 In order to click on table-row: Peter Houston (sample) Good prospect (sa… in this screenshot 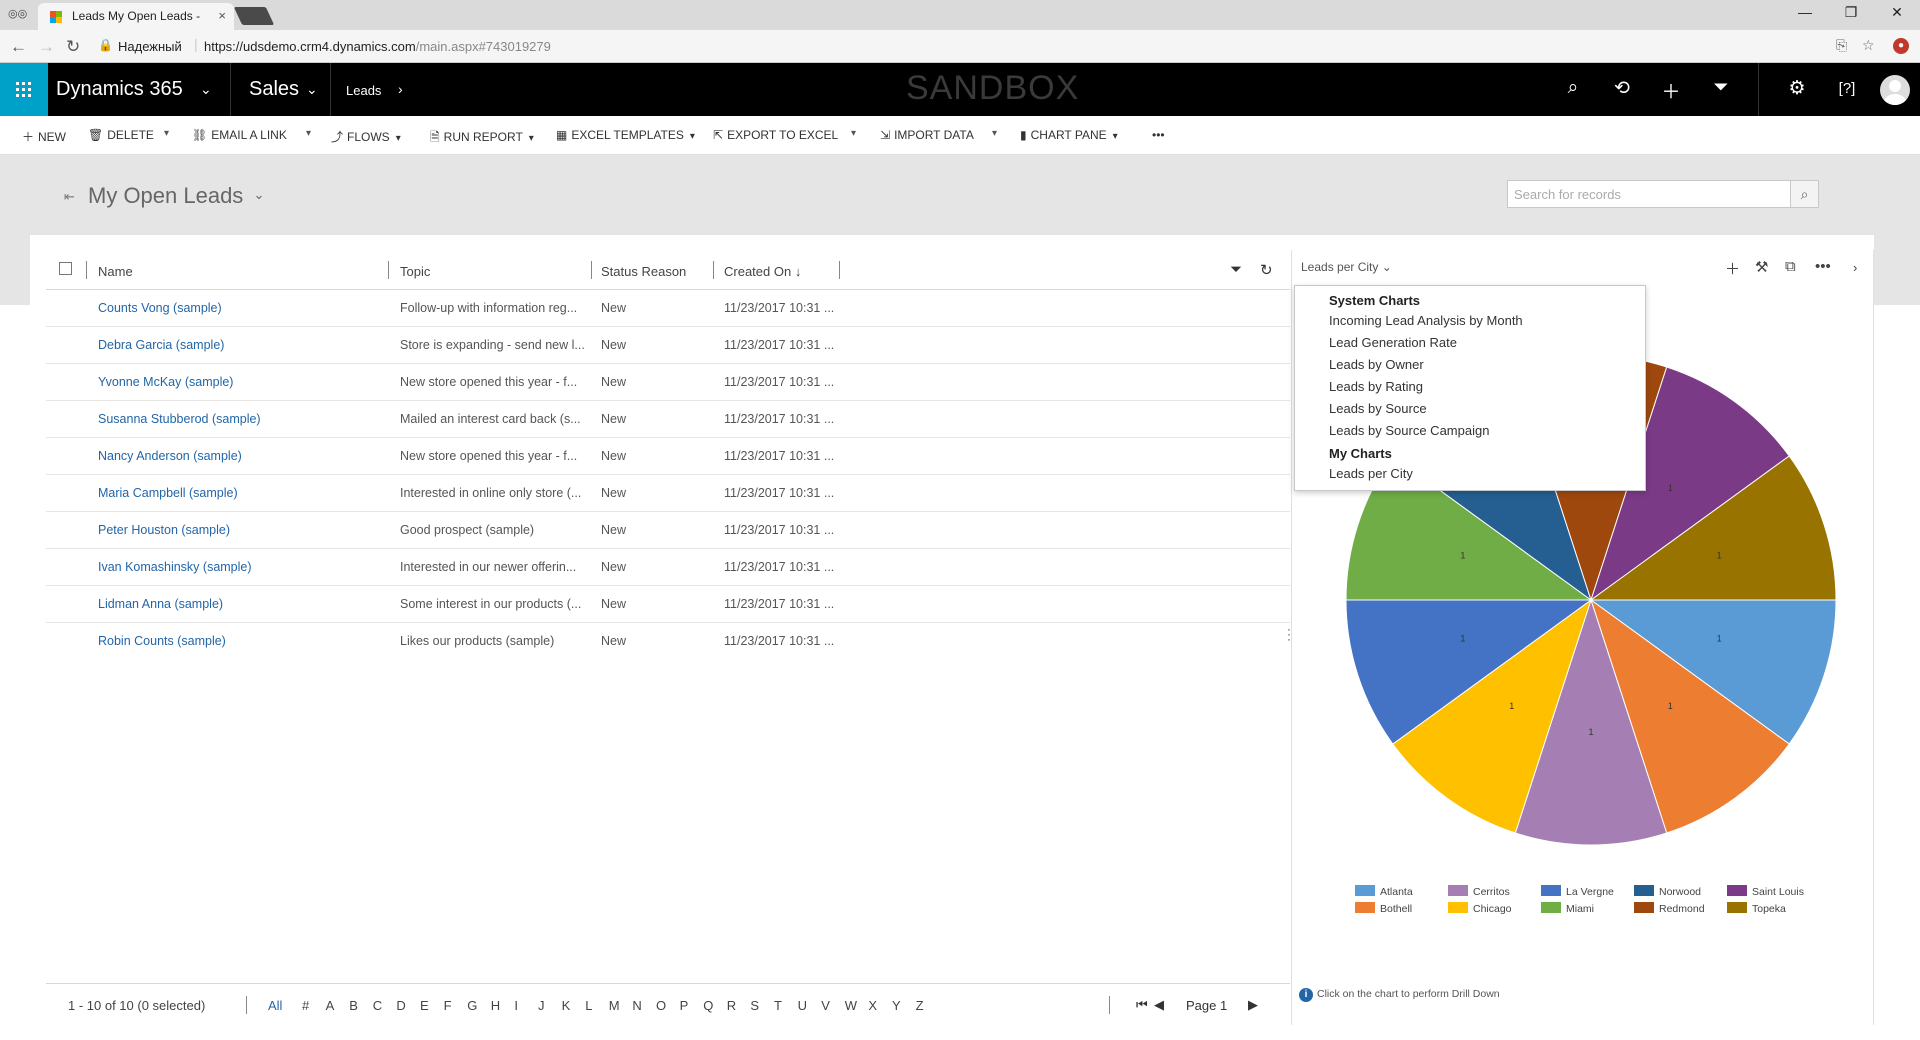, I will do `click(668, 530)`.